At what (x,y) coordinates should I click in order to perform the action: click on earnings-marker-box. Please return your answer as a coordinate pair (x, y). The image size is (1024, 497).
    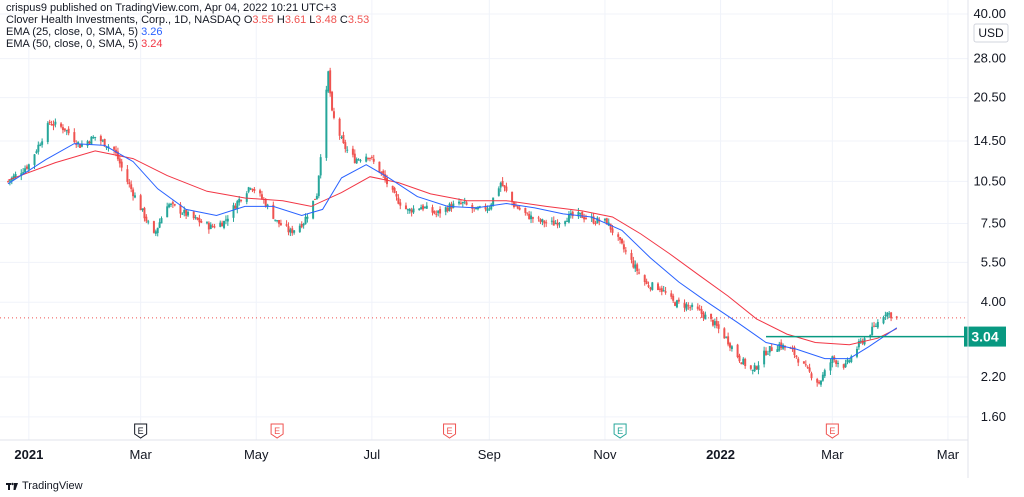
    Looking at the image, I should click on (832, 431).